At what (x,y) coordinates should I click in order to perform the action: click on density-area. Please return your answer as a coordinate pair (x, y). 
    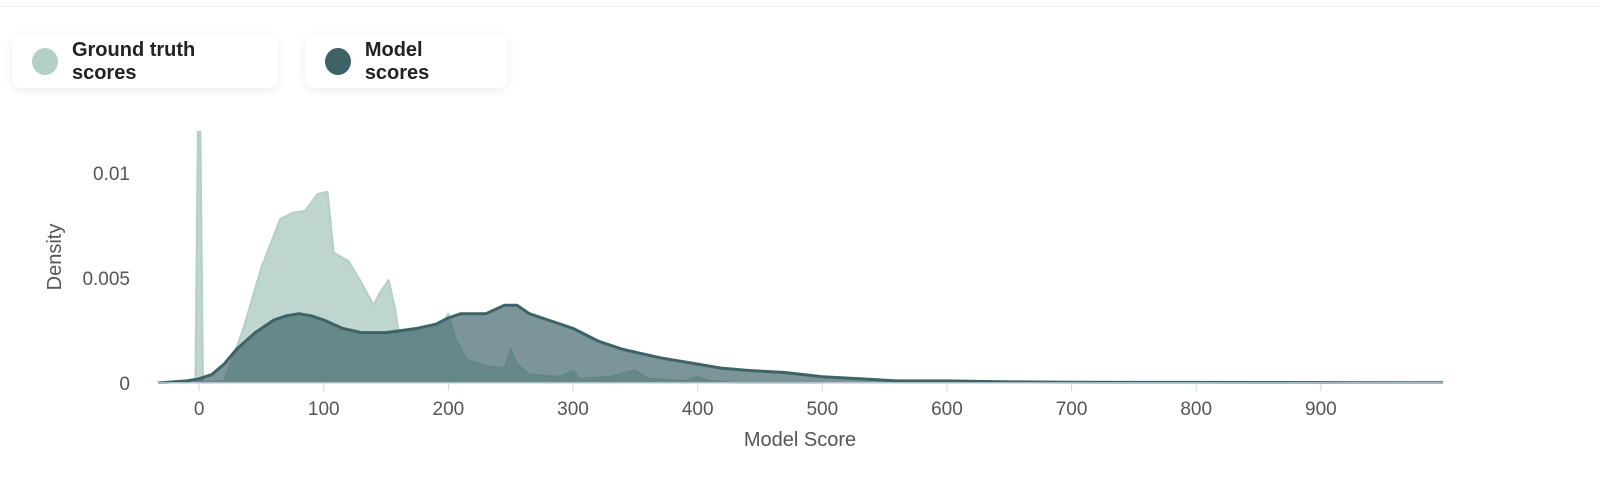
    Looking at the image, I should click on (800, 344).